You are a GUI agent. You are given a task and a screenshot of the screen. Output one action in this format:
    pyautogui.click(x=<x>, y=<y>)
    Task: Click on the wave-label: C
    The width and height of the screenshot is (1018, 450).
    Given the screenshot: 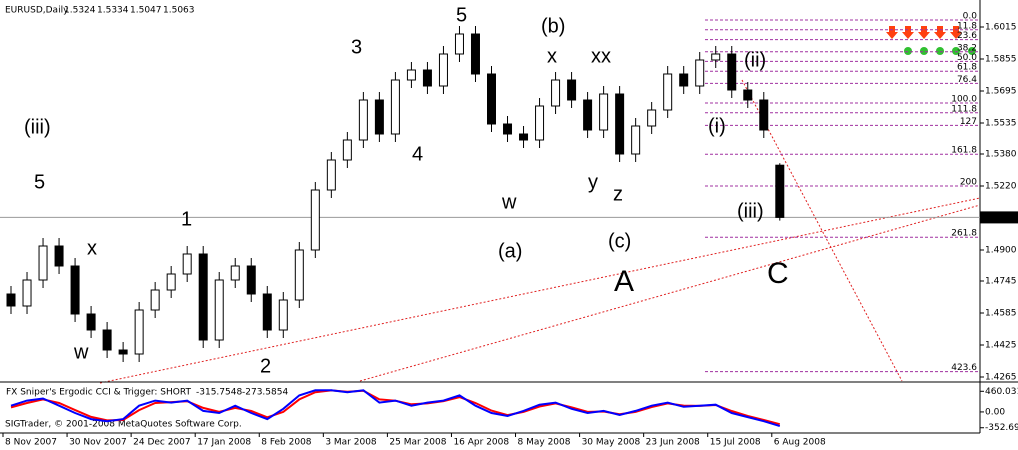 What is the action you would take?
    pyautogui.click(x=778, y=273)
    